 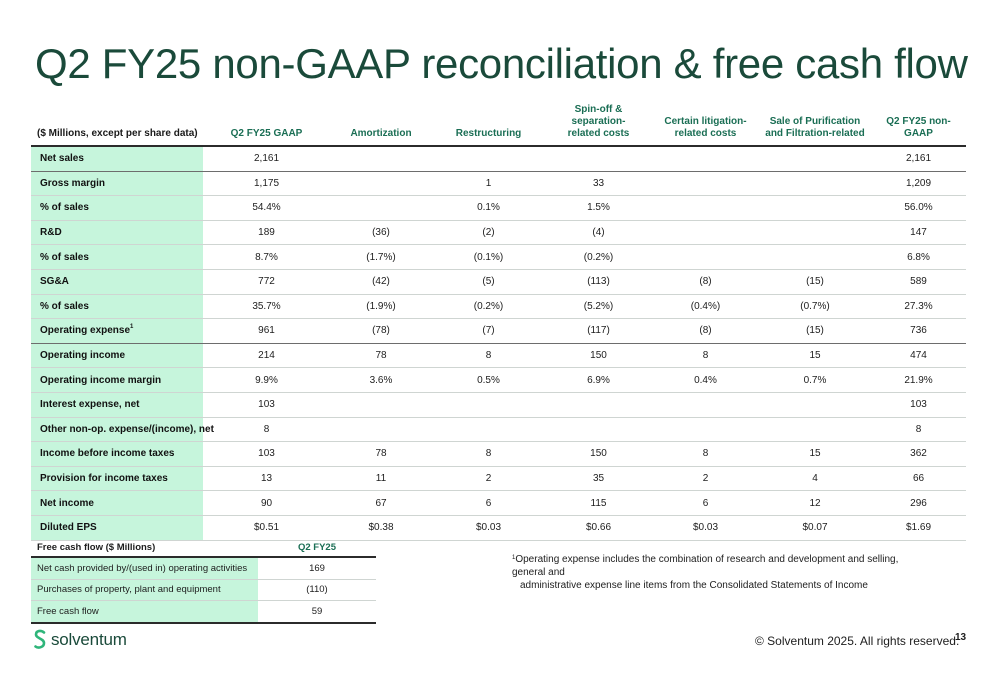 I want to click on footnote-marker: 1, so click(x=514, y=558).